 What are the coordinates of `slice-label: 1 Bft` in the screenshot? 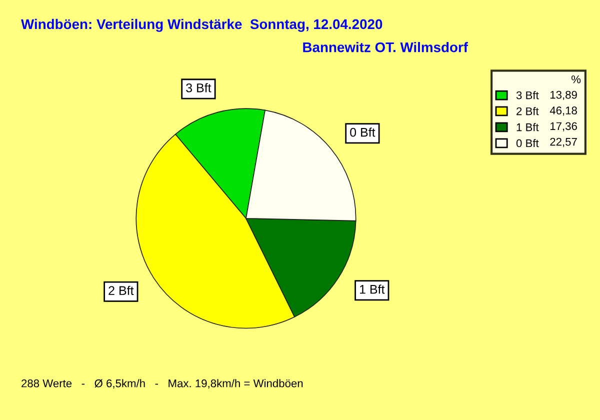 It's located at (372, 289).